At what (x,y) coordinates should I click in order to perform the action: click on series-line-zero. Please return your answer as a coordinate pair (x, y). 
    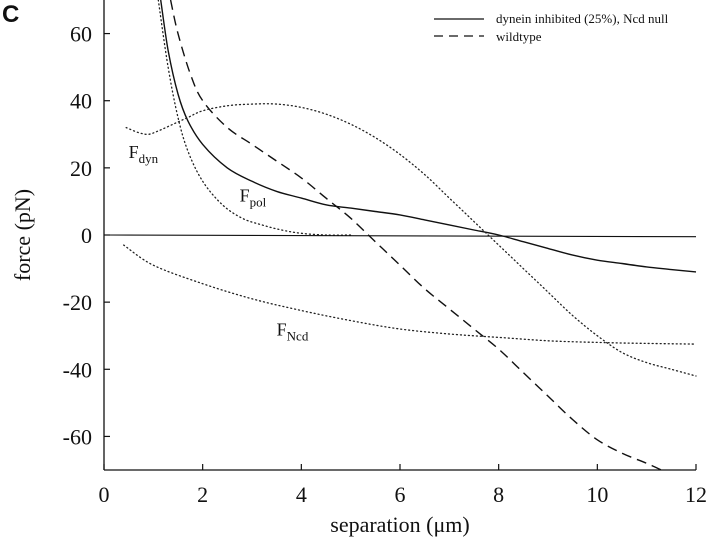
    Looking at the image, I should click on (400, 236).